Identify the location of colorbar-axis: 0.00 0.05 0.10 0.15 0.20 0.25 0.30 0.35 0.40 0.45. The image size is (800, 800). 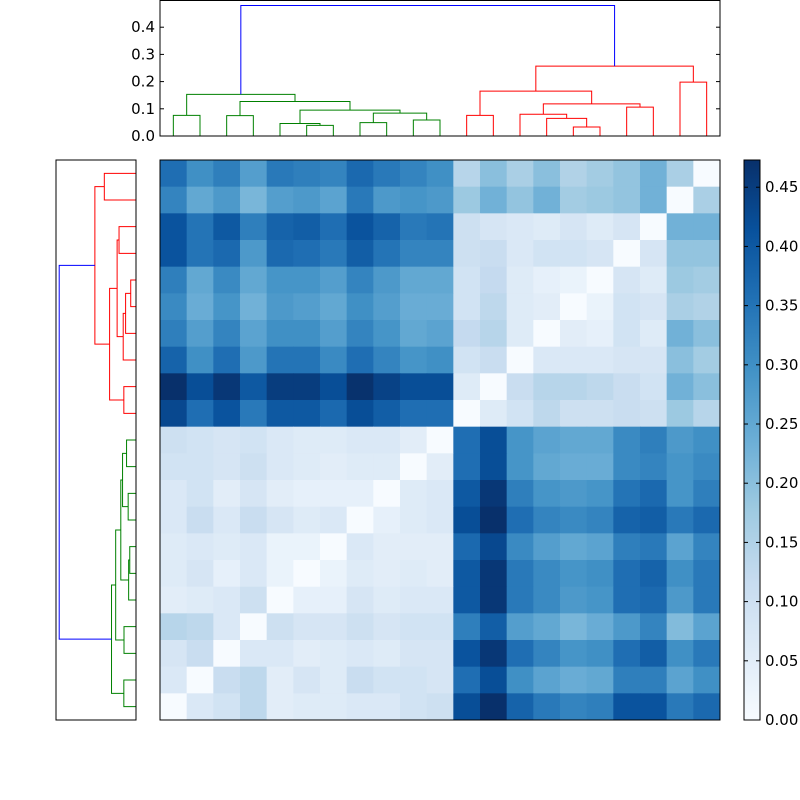
(771, 453).